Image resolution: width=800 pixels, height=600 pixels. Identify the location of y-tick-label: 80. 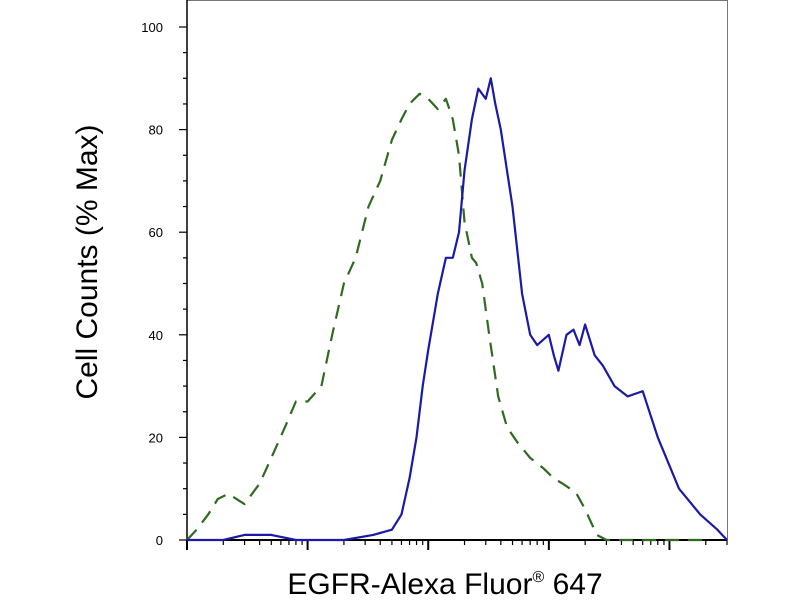
(156, 130).